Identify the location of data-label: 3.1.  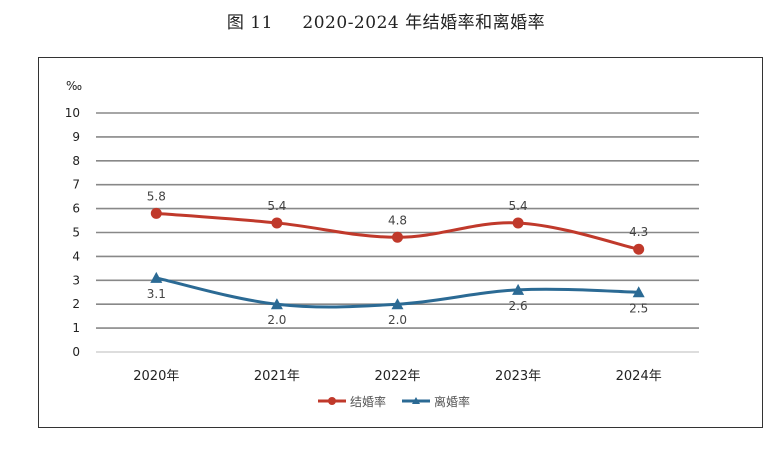
(156, 294).